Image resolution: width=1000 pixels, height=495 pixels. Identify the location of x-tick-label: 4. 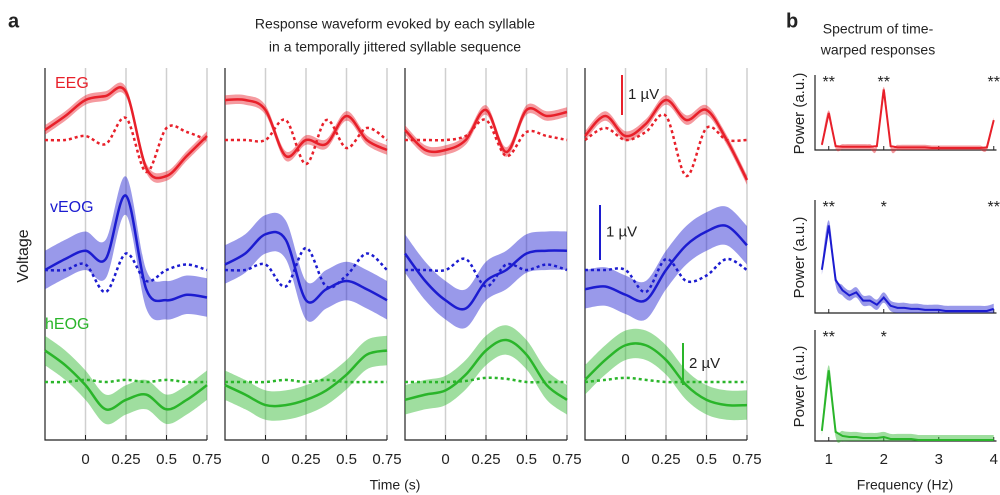
(994, 459).